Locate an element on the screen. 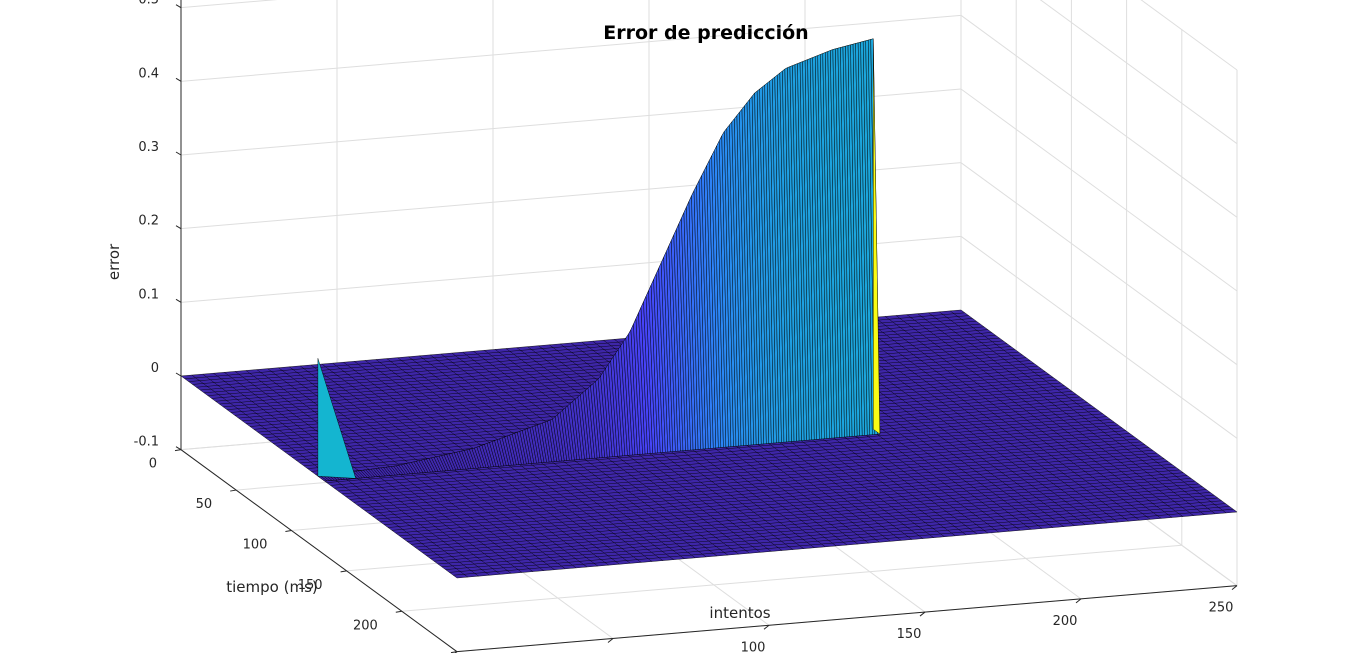  z-tick-label: 0.4 is located at coordinates (148, 73).